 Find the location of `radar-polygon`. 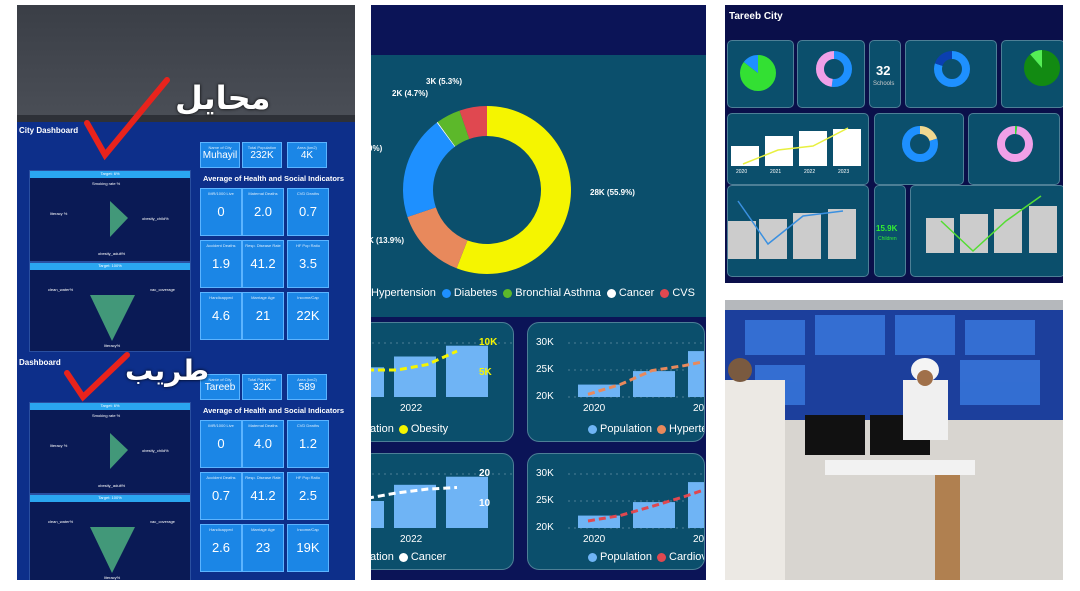

radar-polygon is located at coordinates (112, 550).